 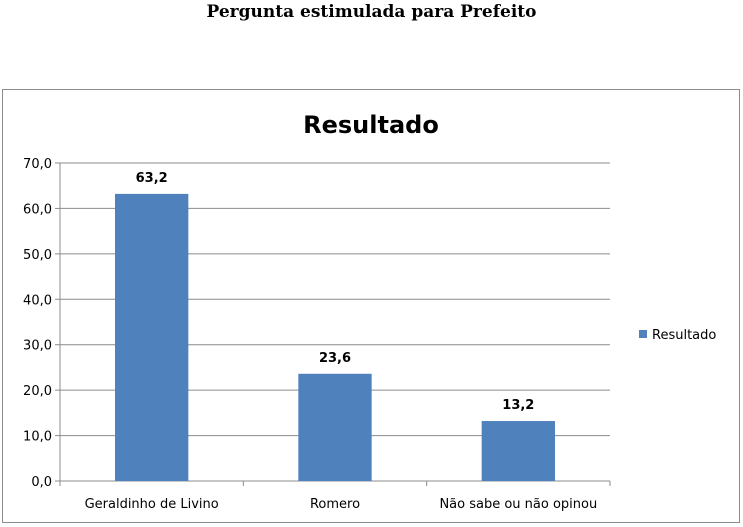 I want to click on y-axis: 0,0 10,0 20,0 30,0 40,0 50,0 60,0 70,0, so click(x=42, y=323).